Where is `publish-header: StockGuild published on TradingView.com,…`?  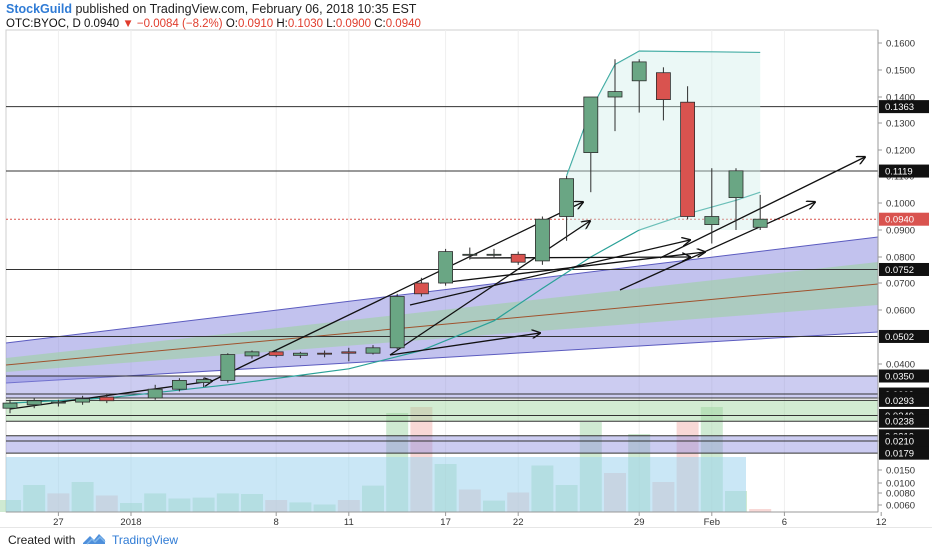 publish-header: StockGuild published on TradingView.com,… is located at coordinates (211, 9).